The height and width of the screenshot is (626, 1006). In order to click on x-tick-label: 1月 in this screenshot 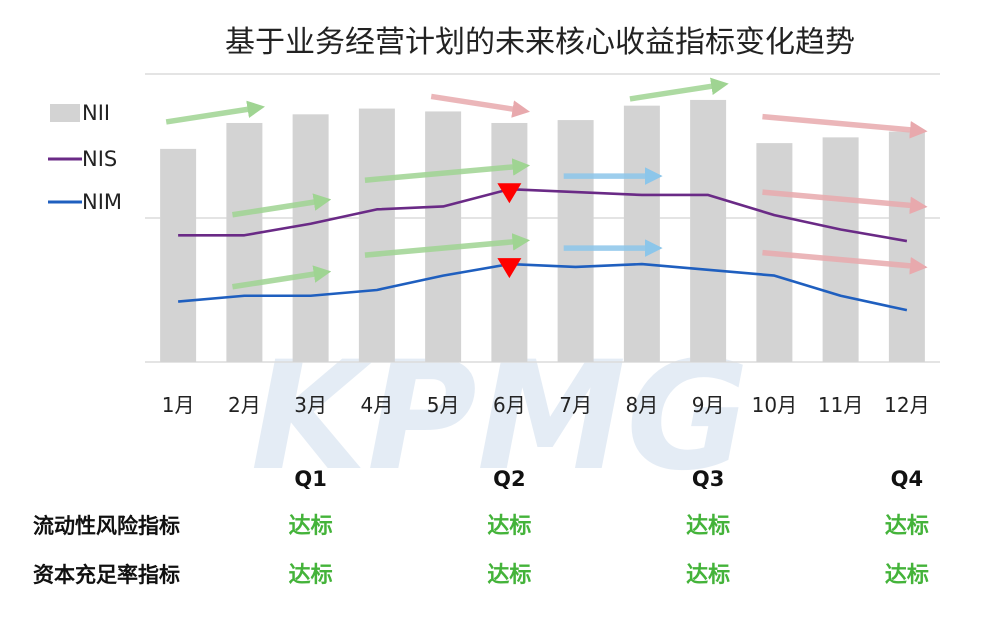, I will do `click(178, 405)`.